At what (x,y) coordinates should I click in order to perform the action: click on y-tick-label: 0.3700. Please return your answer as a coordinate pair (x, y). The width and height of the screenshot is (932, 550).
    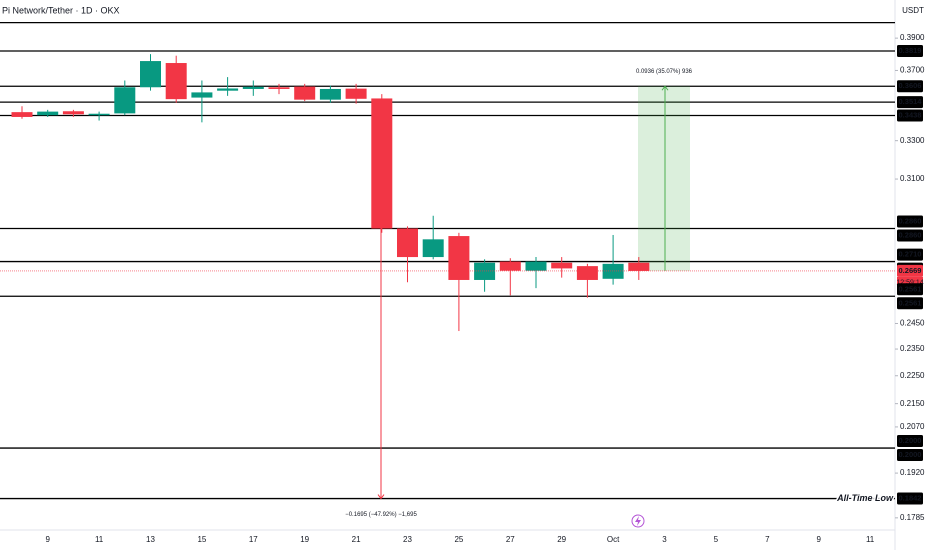
    Looking at the image, I should click on (912, 70).